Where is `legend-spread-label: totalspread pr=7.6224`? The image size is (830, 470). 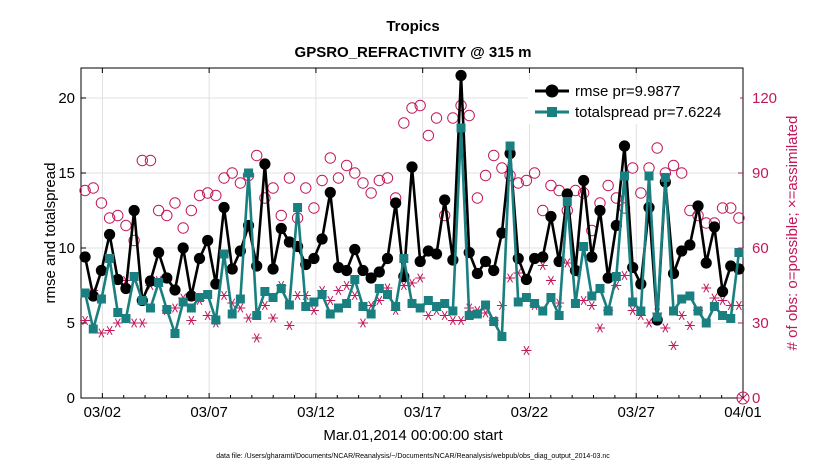
legend-spread-label: totalspread pr=7.6224 is located at coordinates (648, 112).